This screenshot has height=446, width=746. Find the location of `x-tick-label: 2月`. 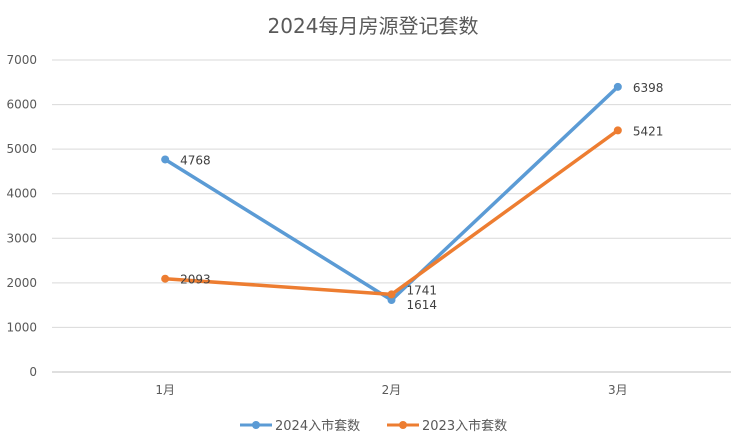

x-tick-label: 2月 is located at coordinates (392, 390).